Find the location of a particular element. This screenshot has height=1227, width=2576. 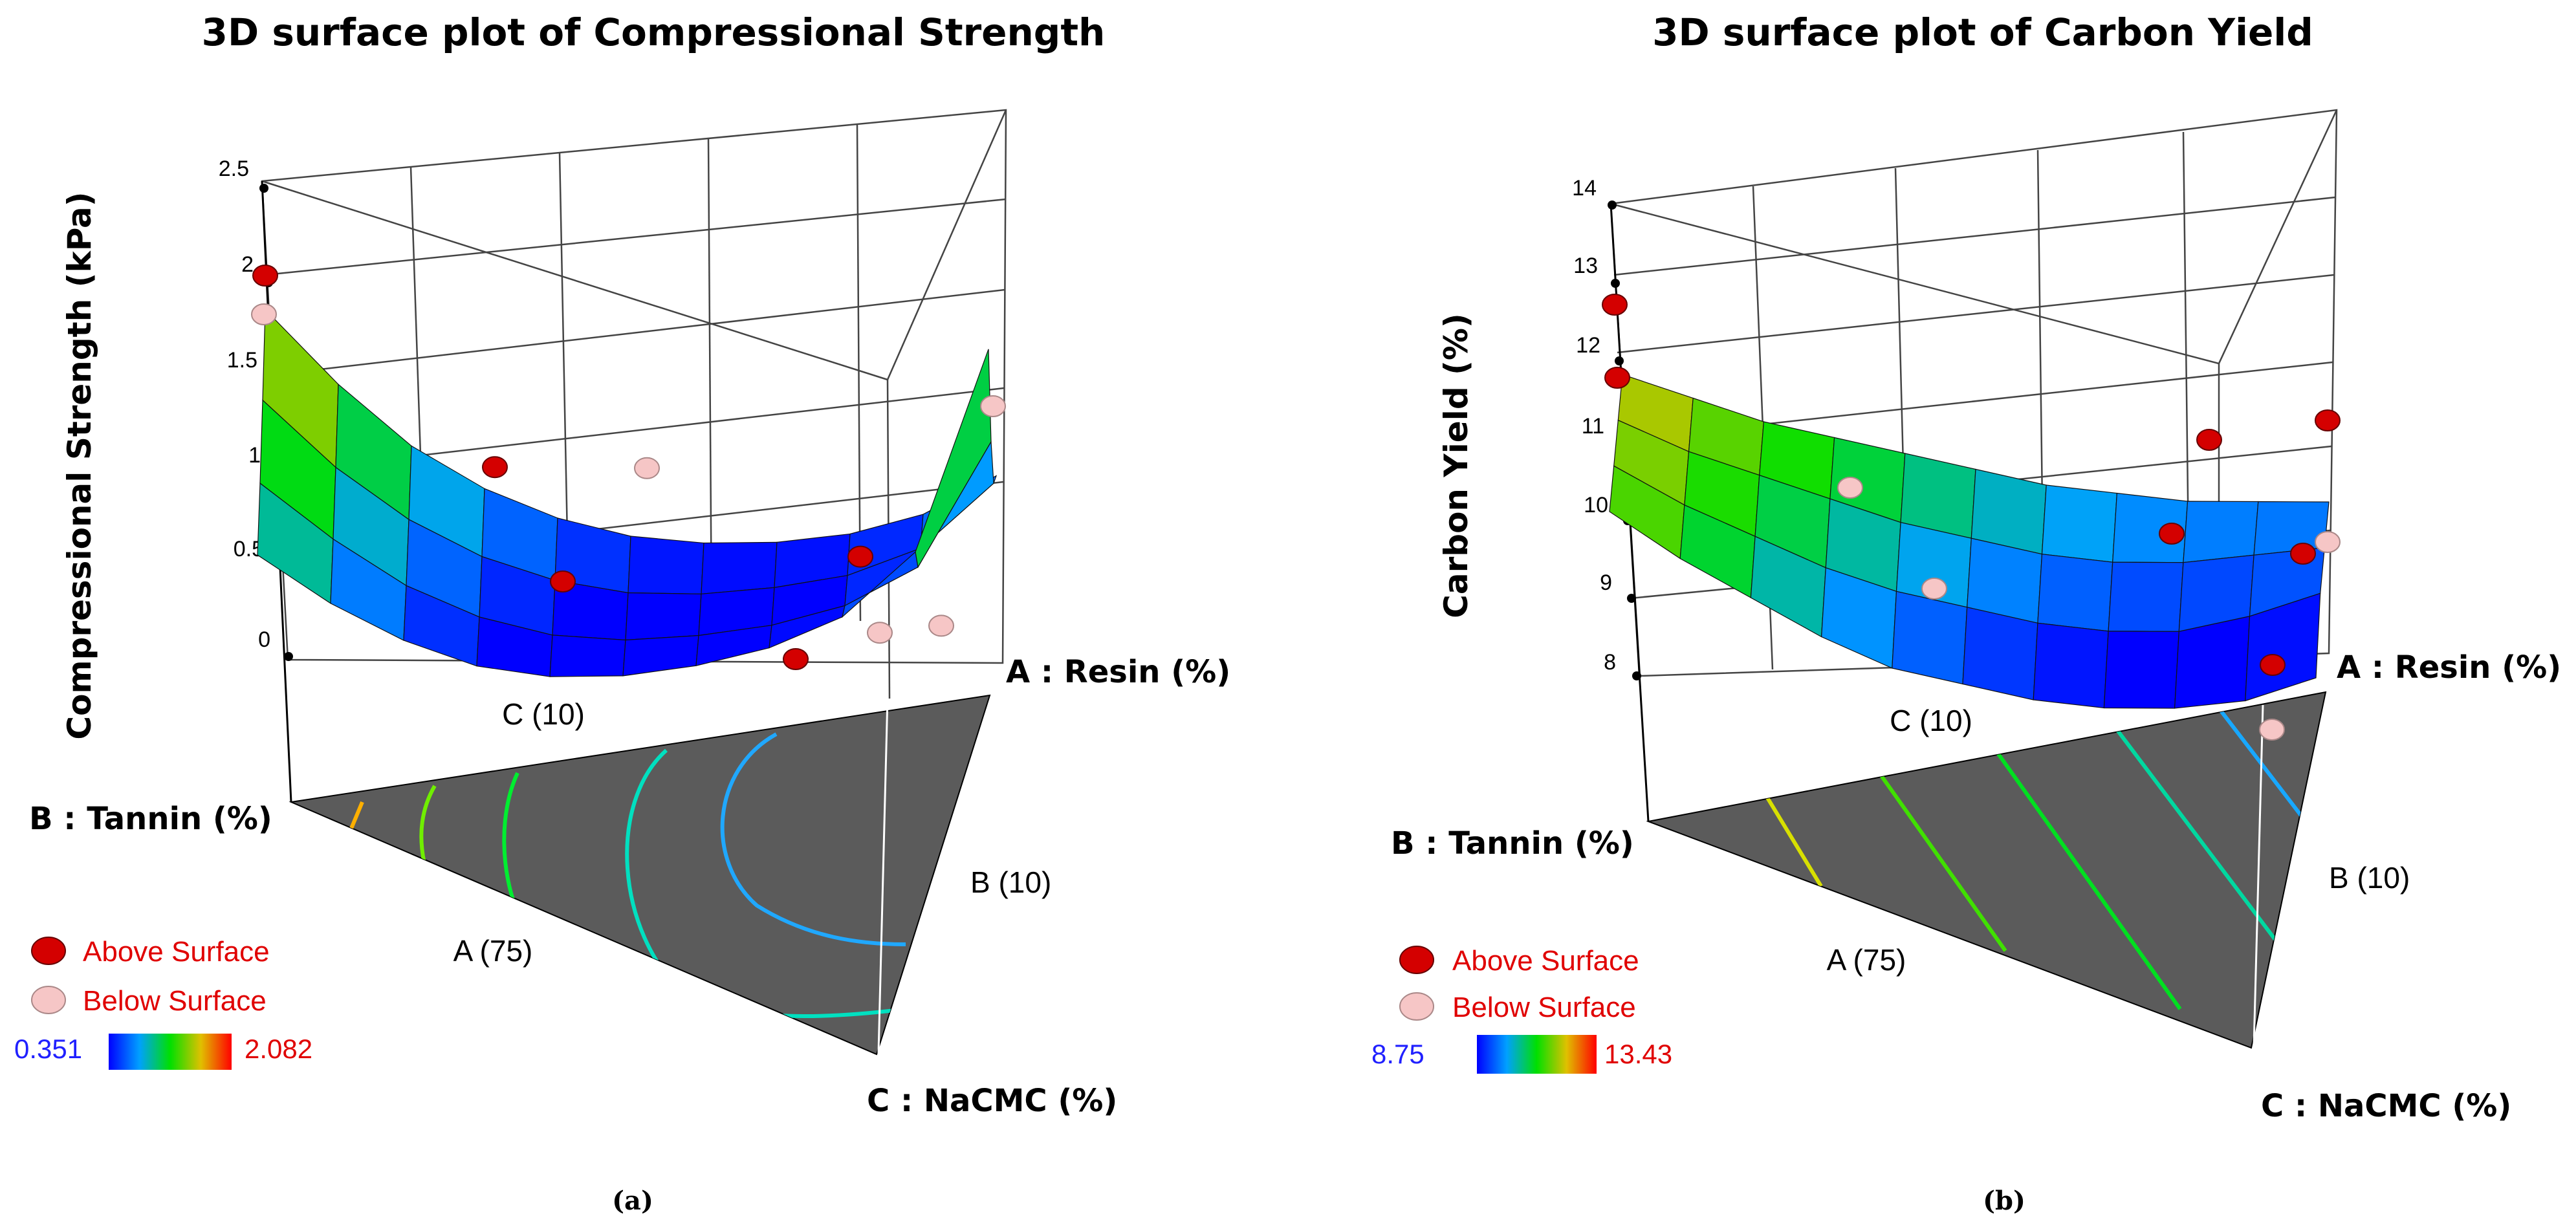

z-tick-label: 10 is located at coordinates (1596, 505).